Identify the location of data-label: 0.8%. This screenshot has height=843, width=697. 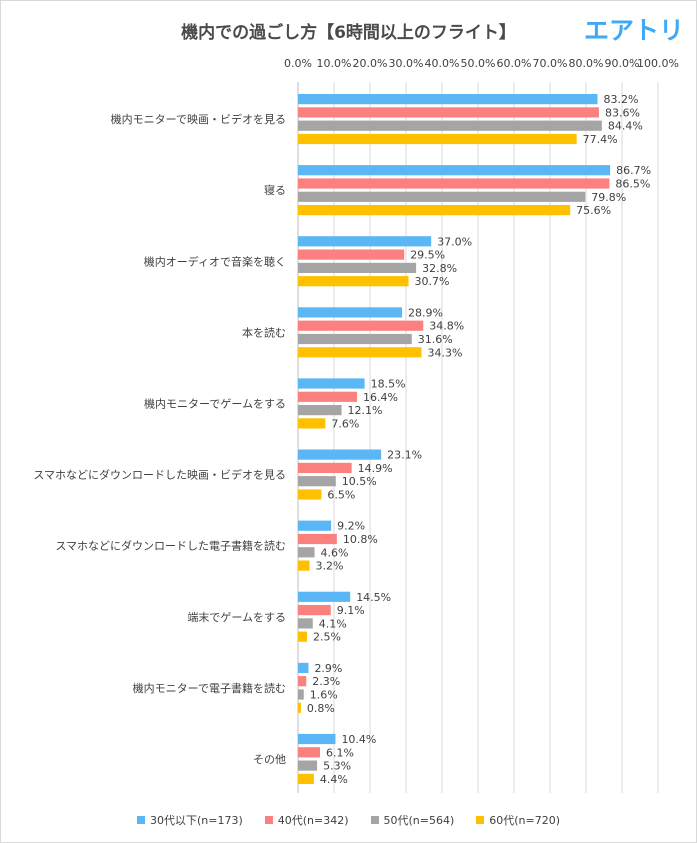
(321, 708).